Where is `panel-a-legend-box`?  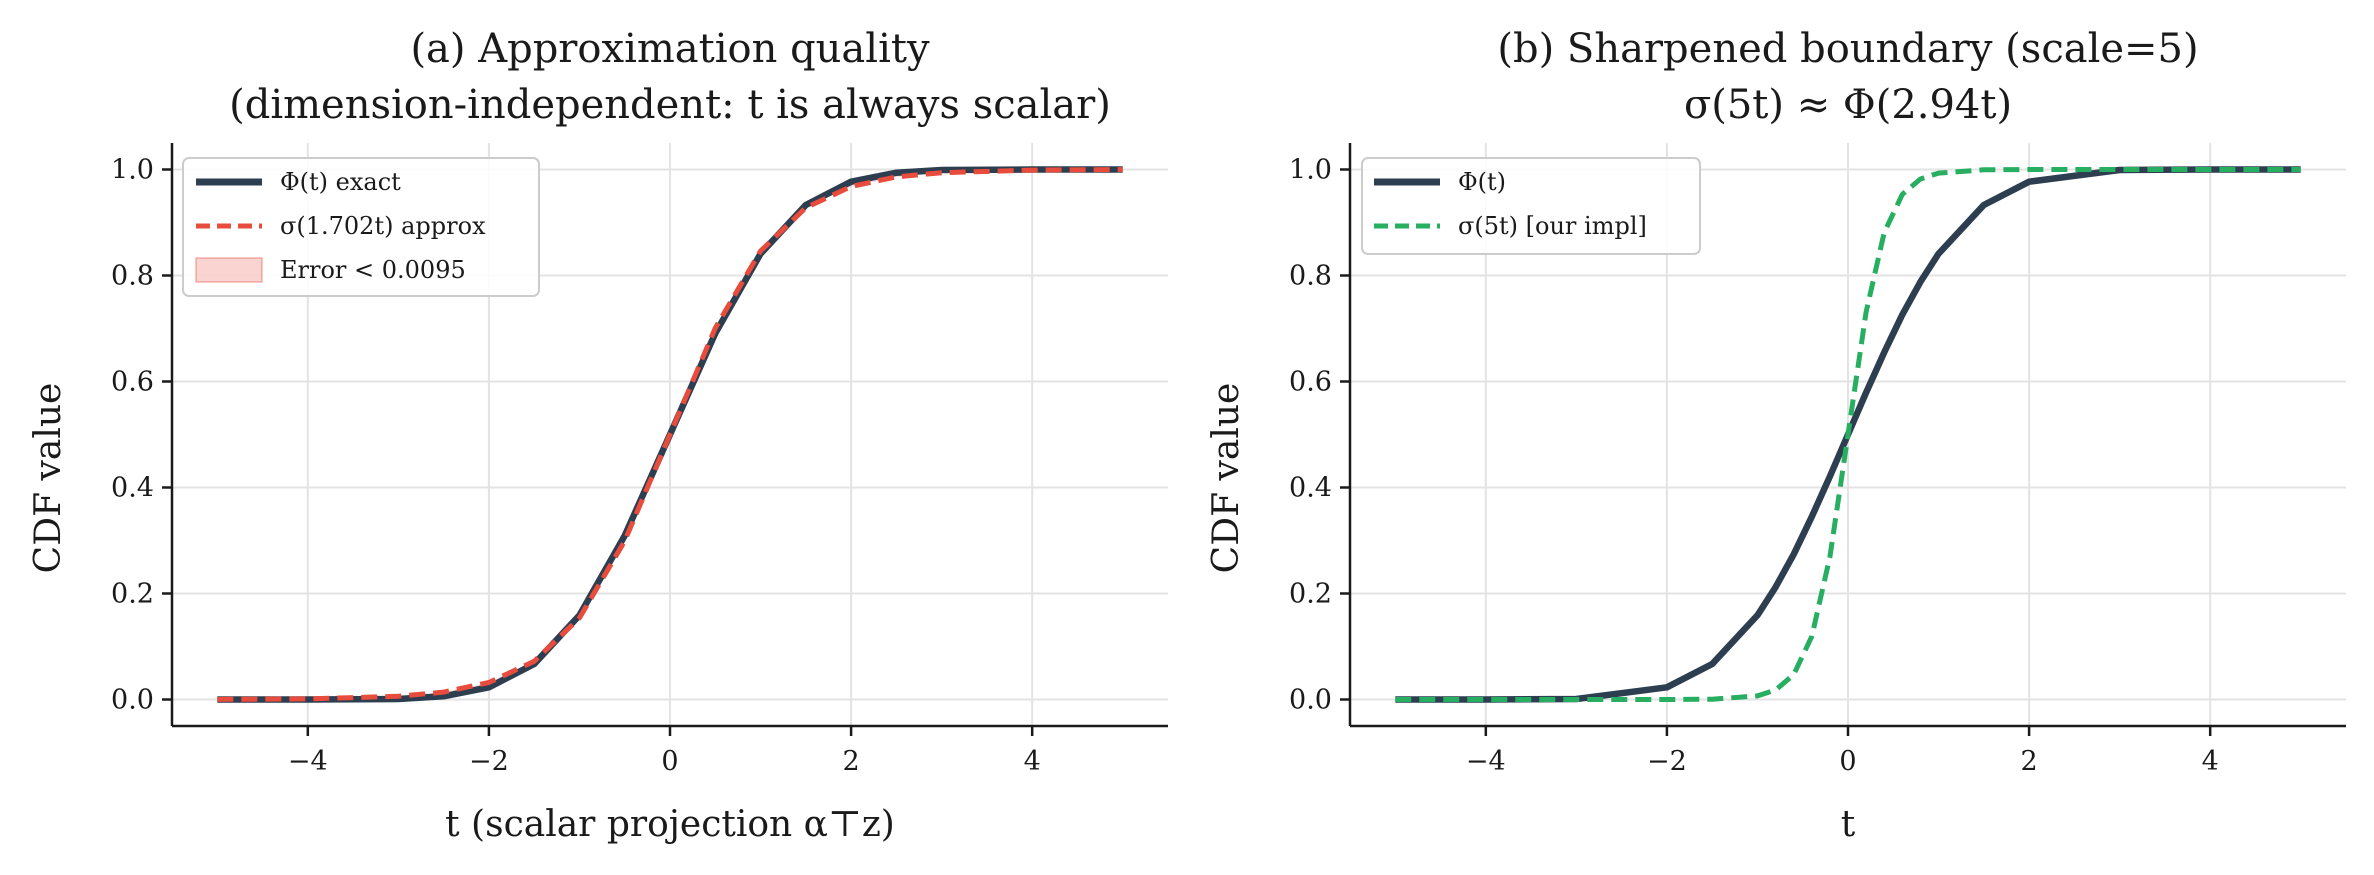 panel-a-legend-box is located at coordinates (361, 227).